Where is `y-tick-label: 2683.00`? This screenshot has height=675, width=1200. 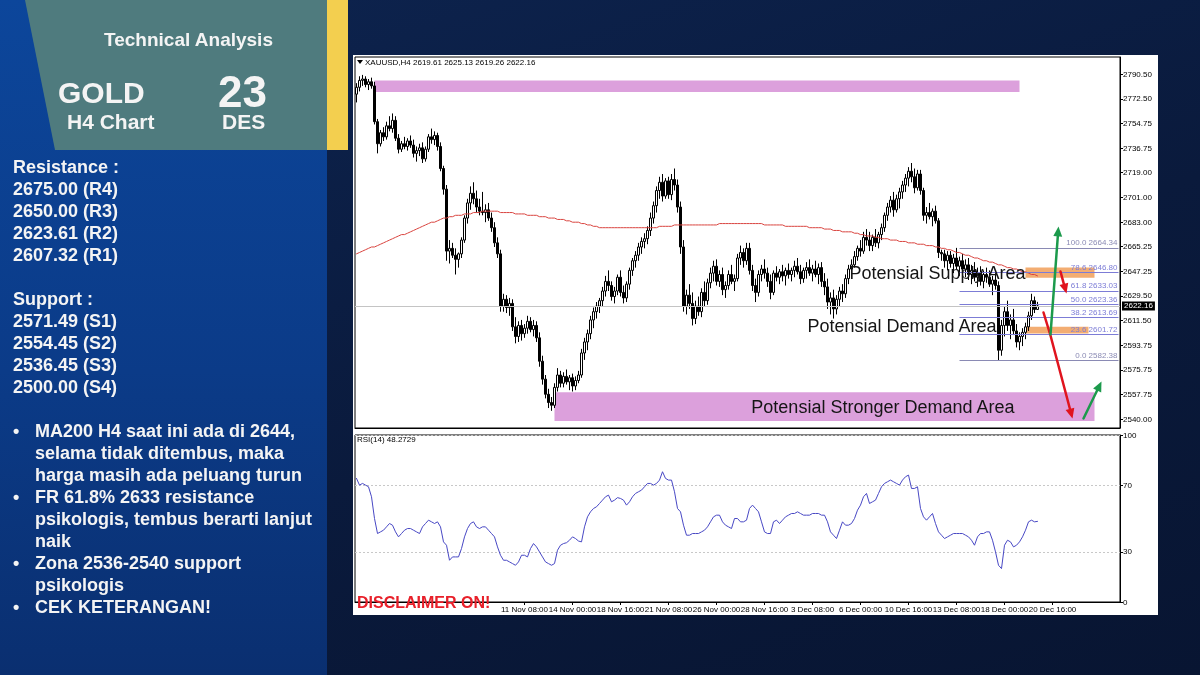 y-tick-label: 2683.00 is located at coordinates (1138, 222).